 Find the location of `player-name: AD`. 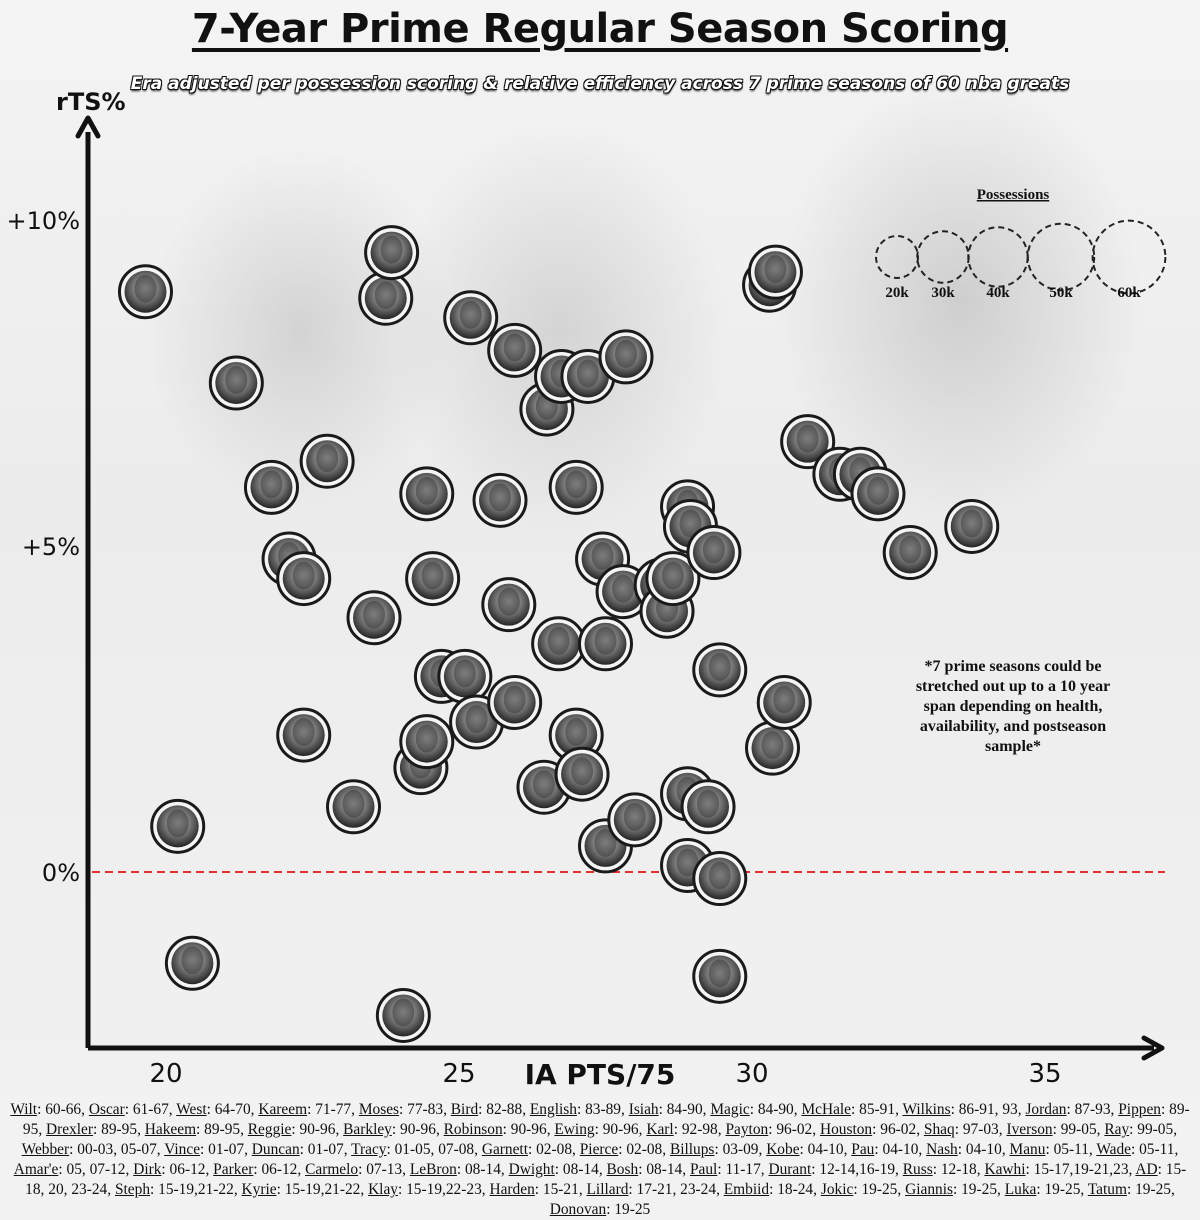

player-name: AD is located at coordinates (1146, 1169).